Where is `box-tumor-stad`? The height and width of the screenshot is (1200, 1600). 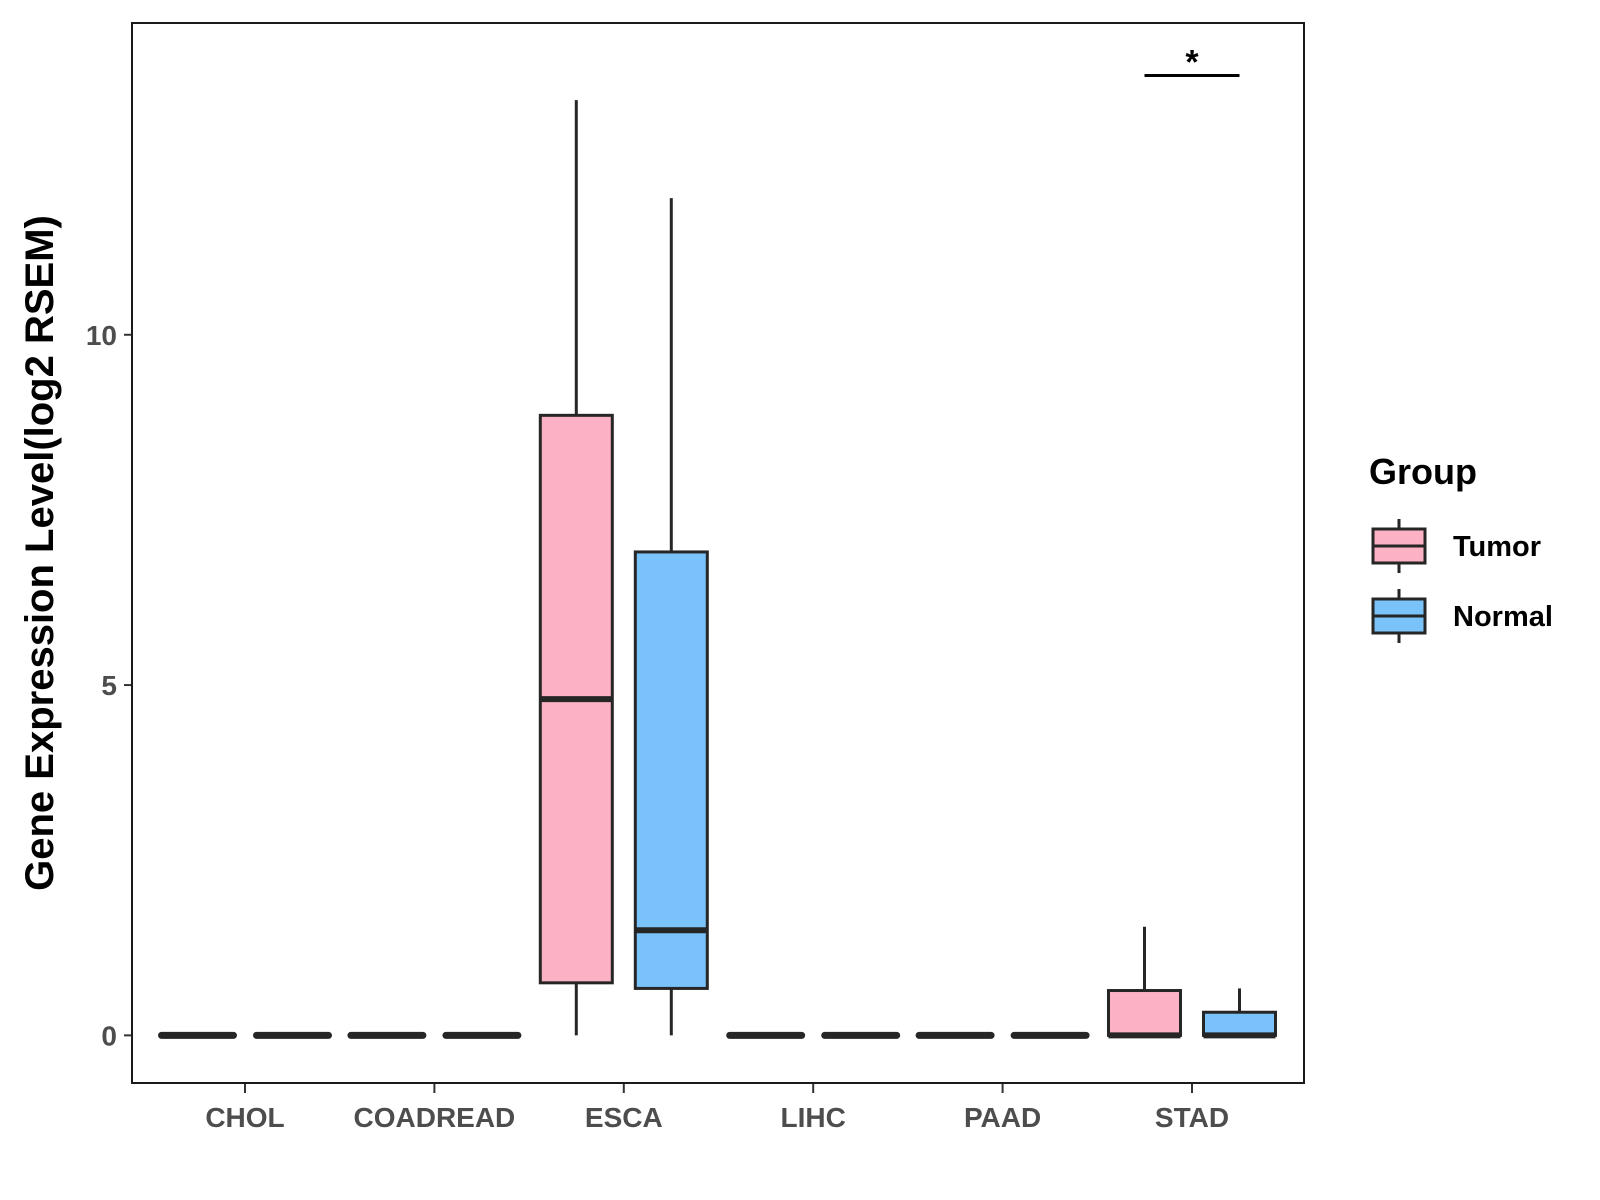 box-tumor-stad is located at coordinates (1144, 982).